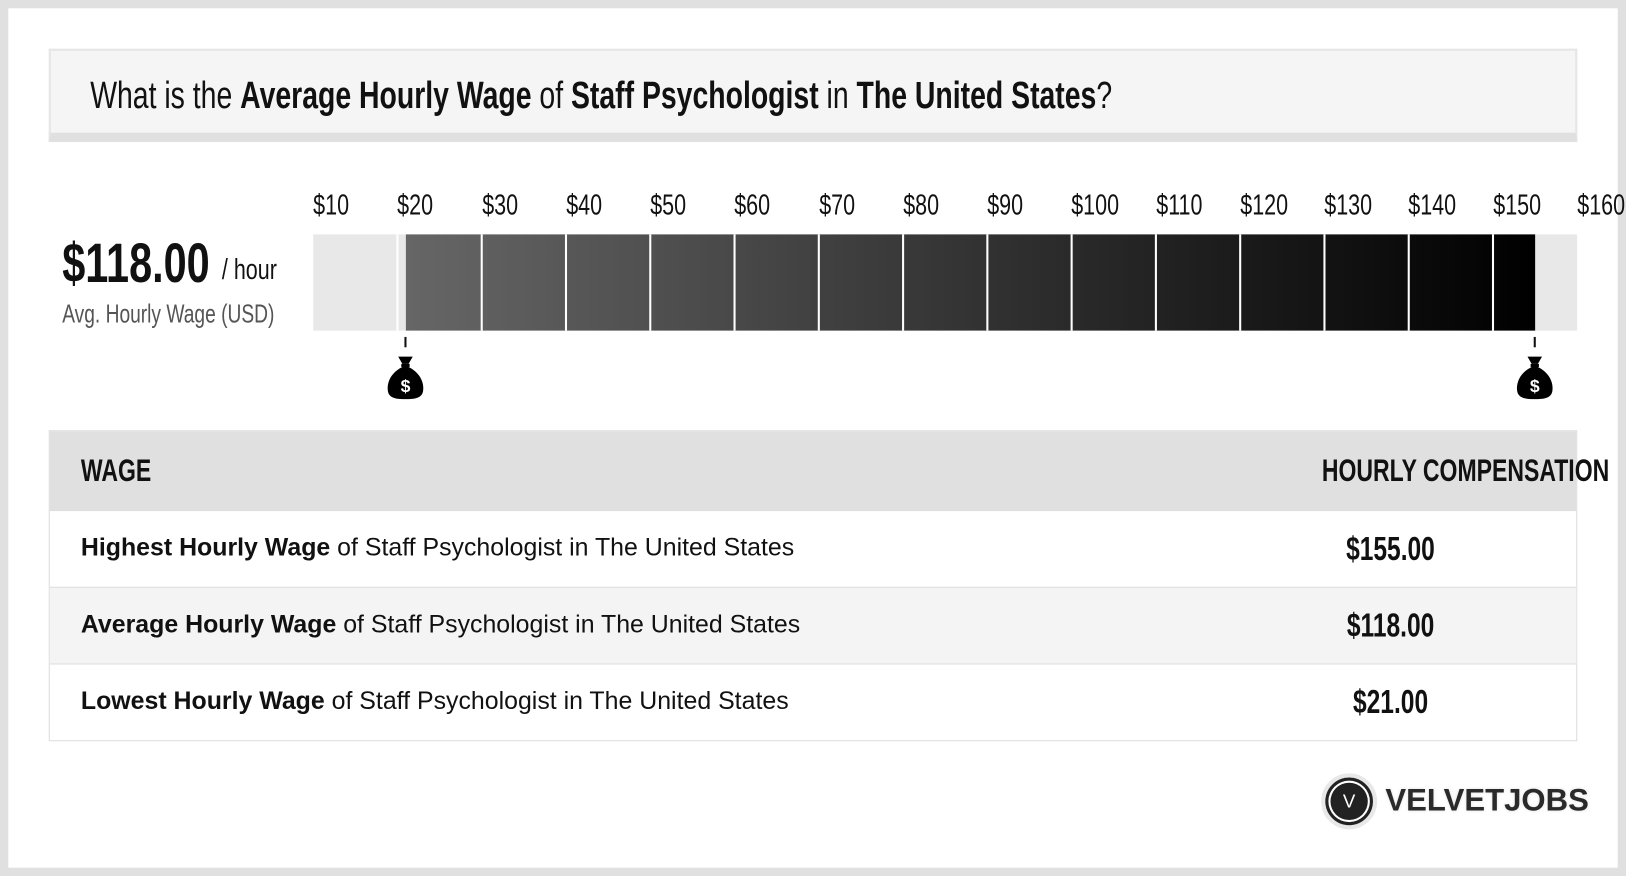 The height and width of the screenshot is (876, 1626). I want to click on title-text: ?, so click(1104, 95).